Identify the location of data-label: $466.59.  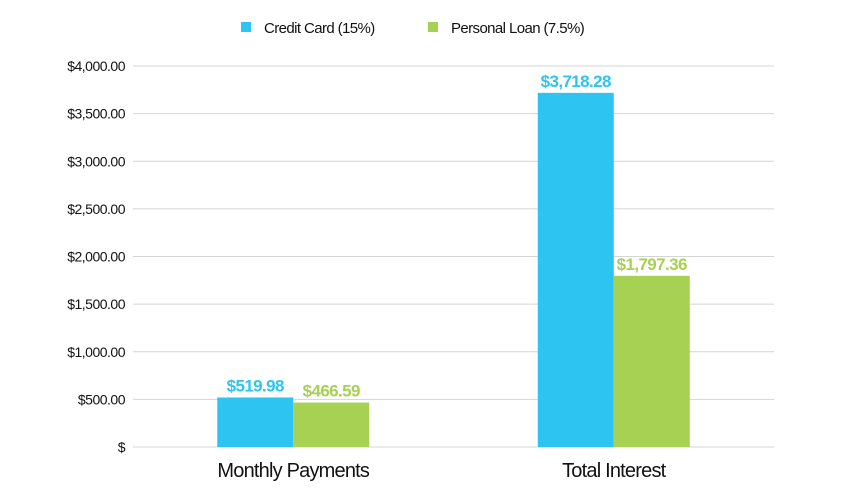
(331, 391).